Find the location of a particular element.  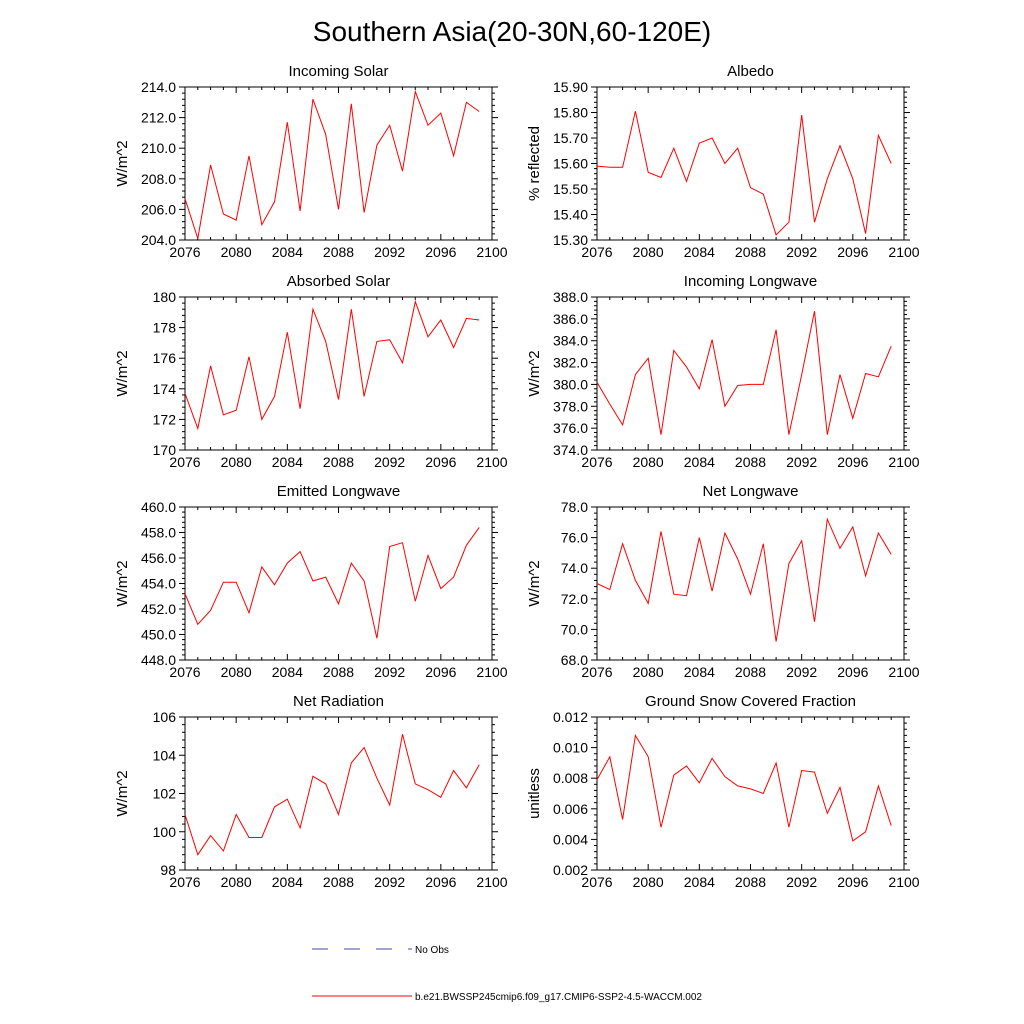

y-tick-label: 214.0 is located at coordinates (158, 87).